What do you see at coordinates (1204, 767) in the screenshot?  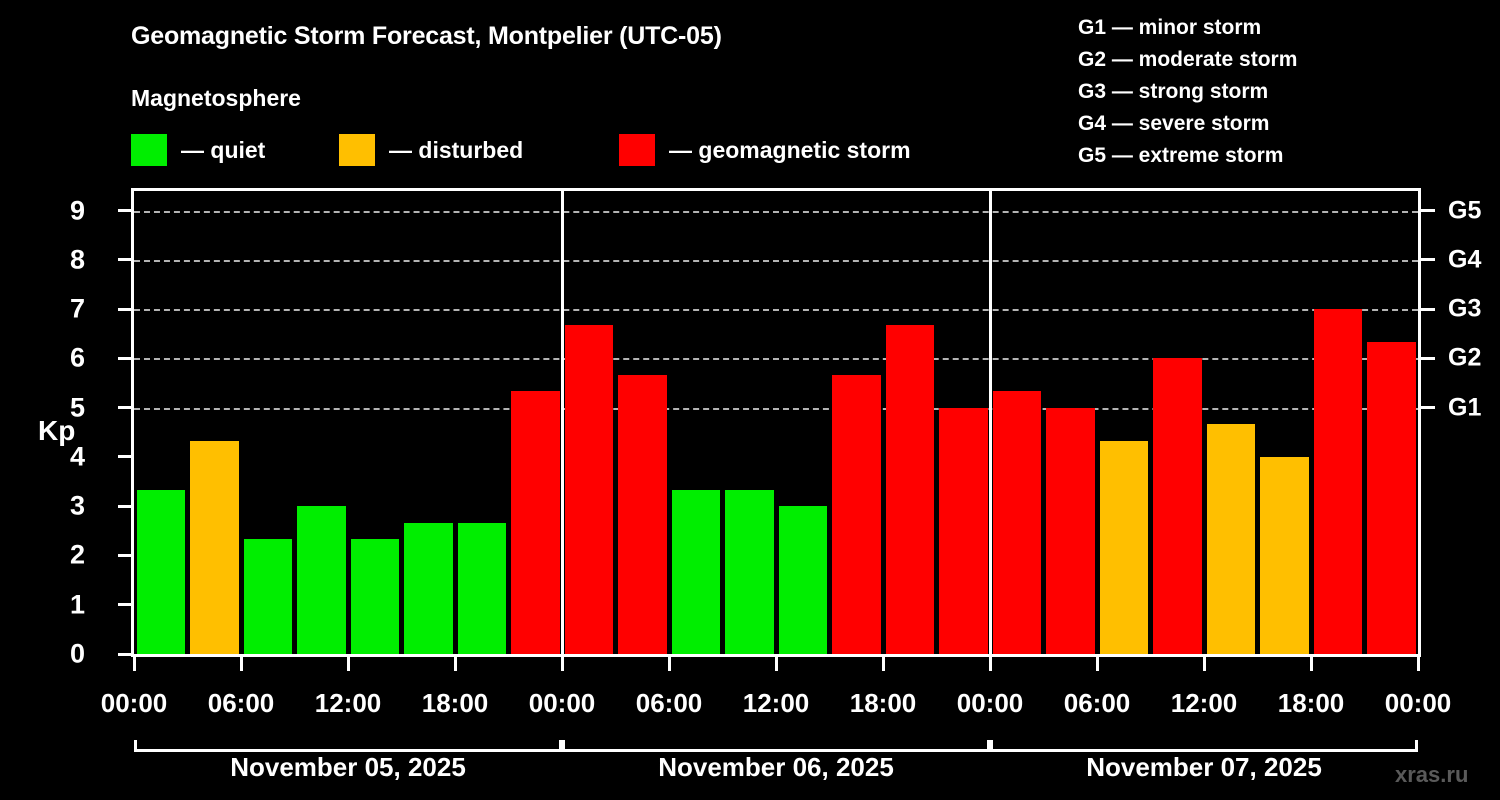 I see `day-label-3: November 07, 2025` at bounding box center [1204, 767].